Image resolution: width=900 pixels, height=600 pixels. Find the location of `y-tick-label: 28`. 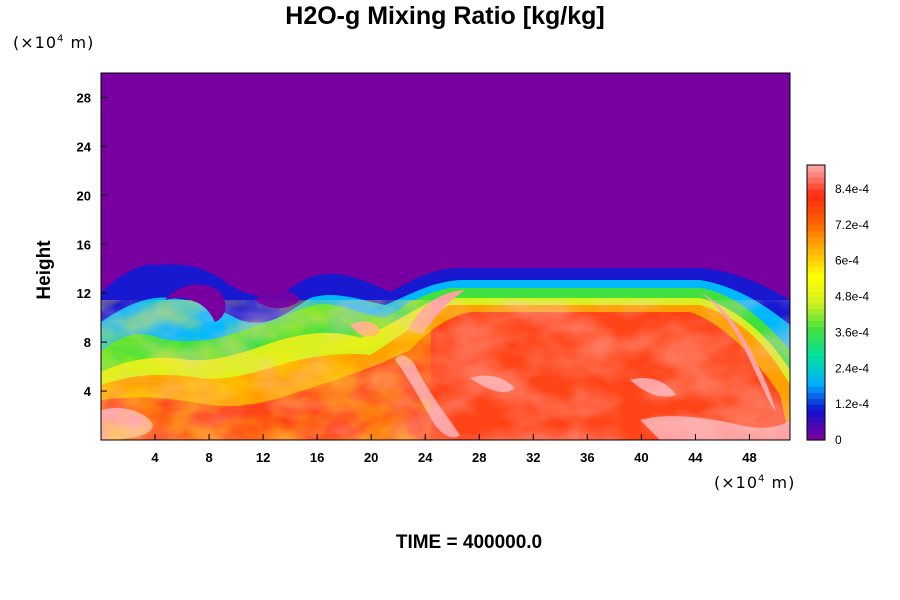

y-tick-label: 28 is located at coordinates (84, 97).